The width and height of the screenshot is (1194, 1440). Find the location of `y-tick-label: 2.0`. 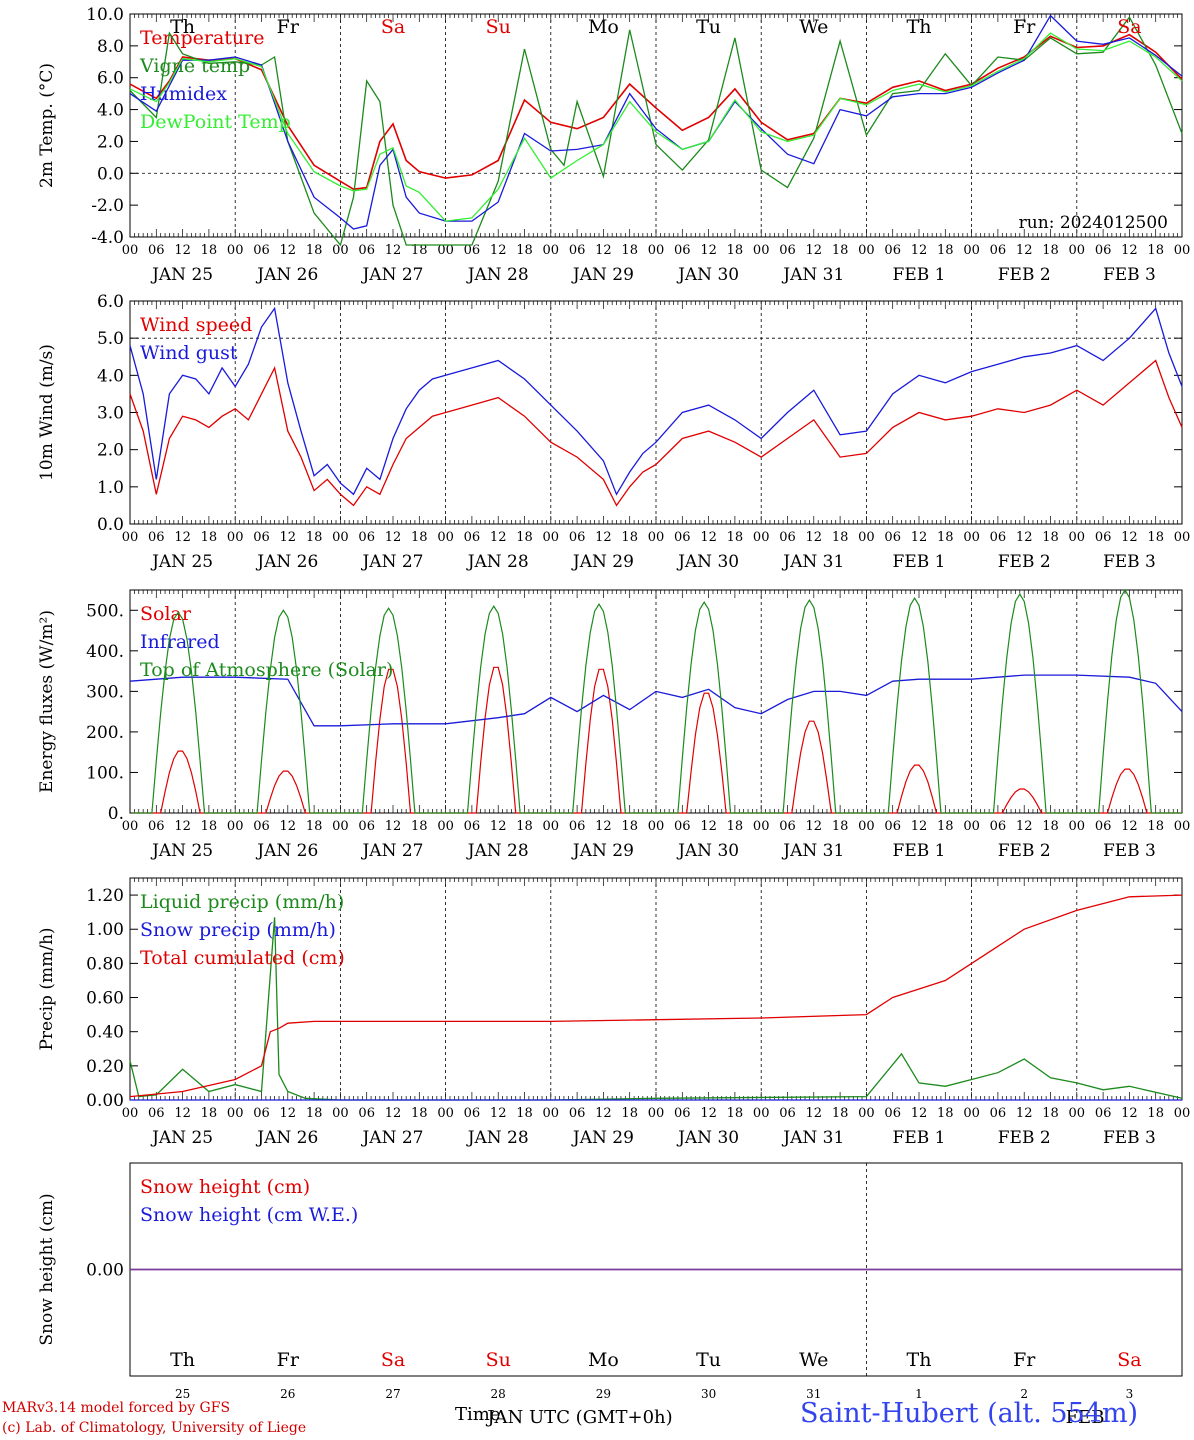

y-tick-label: 2.0 is located at coordinates (110, 142).